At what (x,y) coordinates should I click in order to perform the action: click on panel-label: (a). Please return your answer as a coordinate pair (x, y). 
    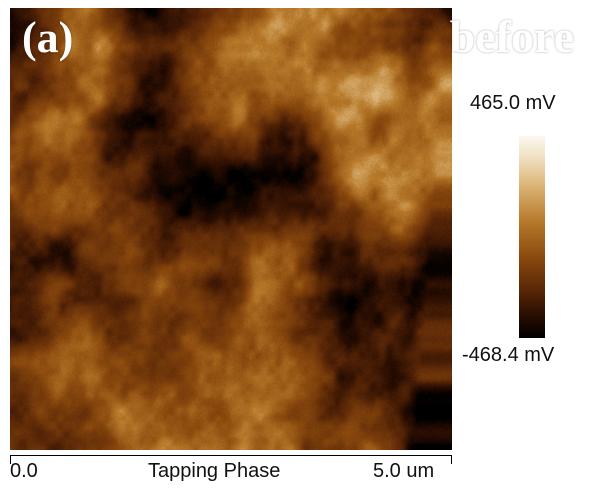
    Looking at the image, I should click on (48, 37).